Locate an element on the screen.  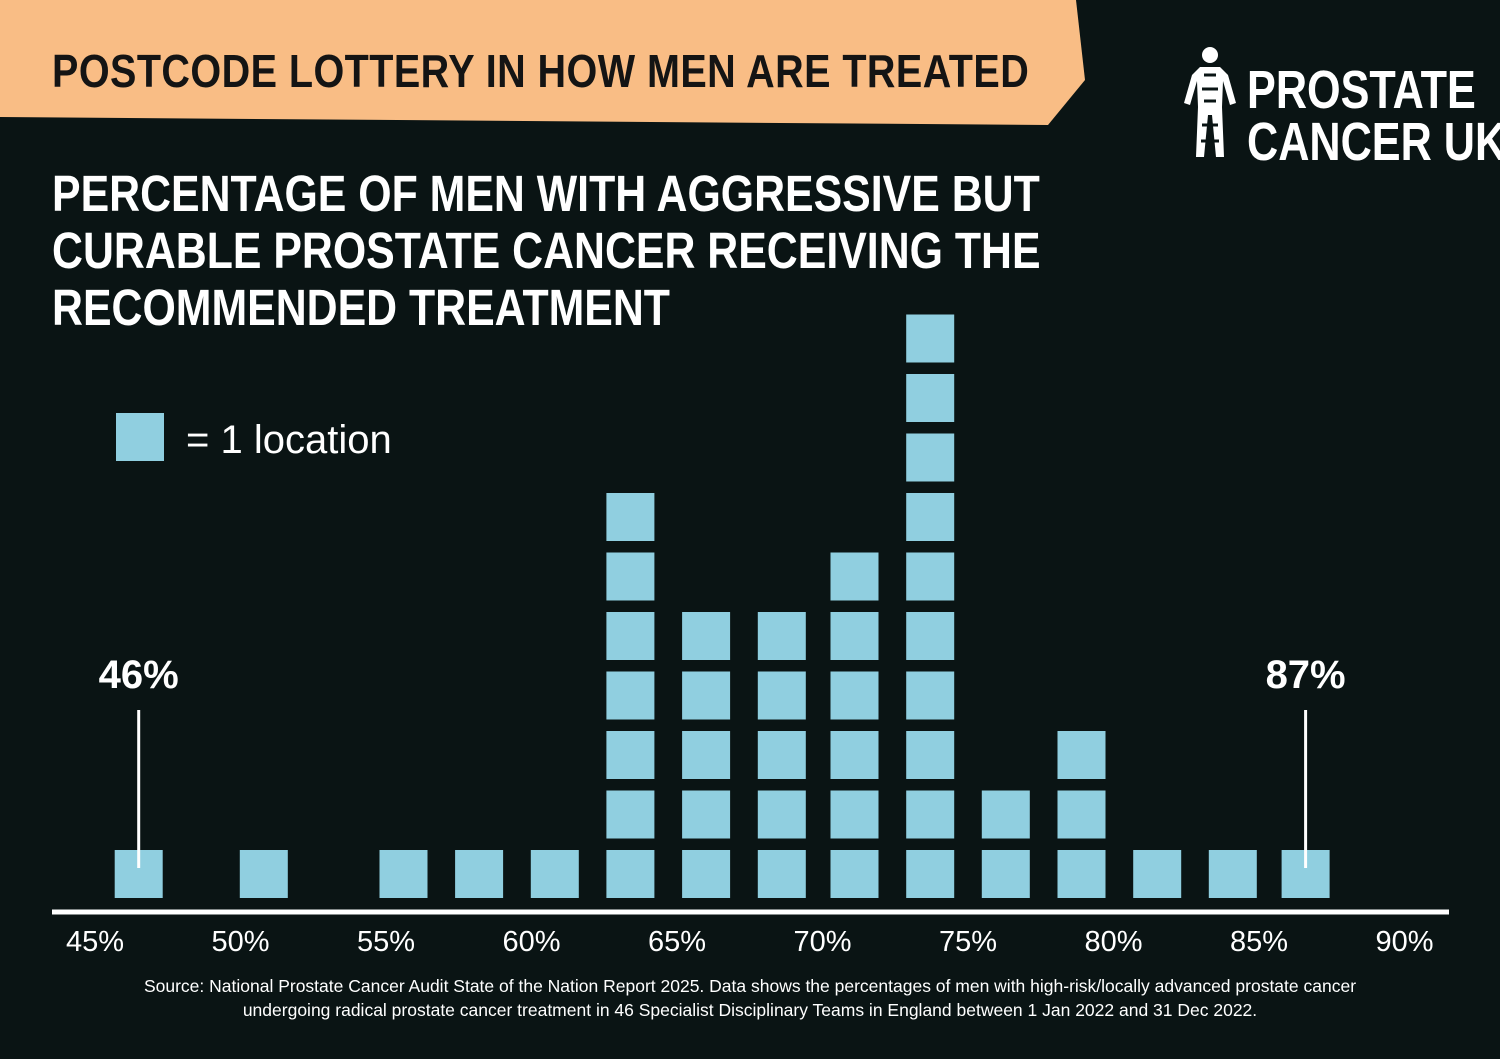
header-banner is located at coordinates (542, 62).